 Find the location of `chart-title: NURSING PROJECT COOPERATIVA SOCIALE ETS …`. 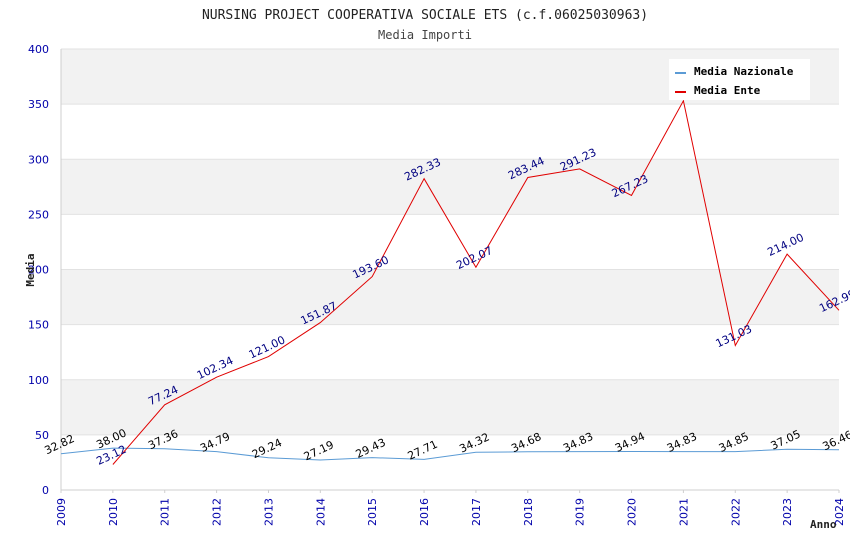

chart-title: NURSING PROJECT COOPERATIVA SOCIALE ETS … is located at coordinates (425, 15).